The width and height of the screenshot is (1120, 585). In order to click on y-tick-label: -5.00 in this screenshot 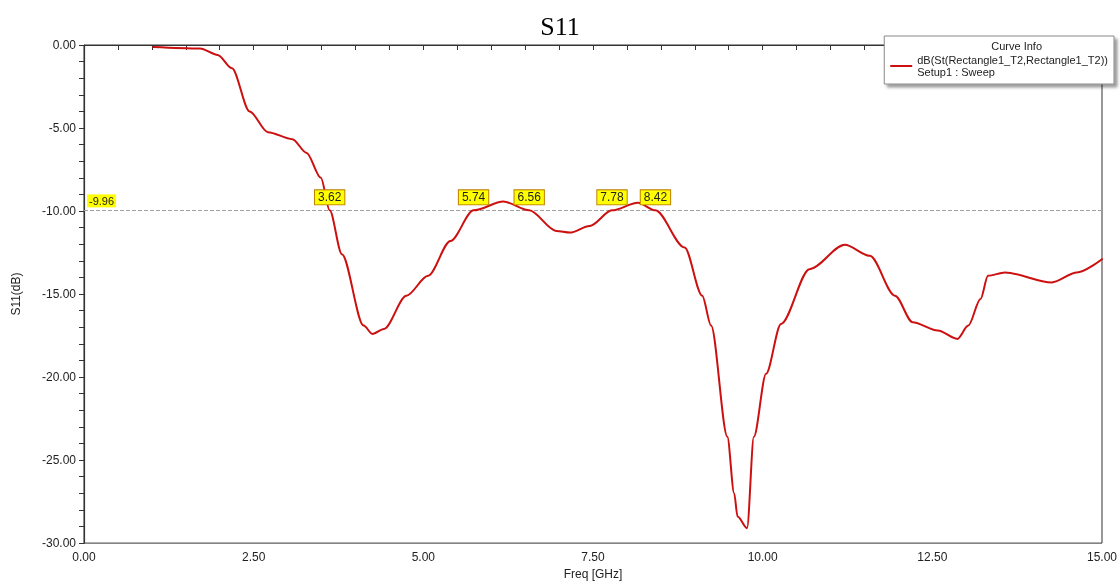, I will do `click(62, 128)`.